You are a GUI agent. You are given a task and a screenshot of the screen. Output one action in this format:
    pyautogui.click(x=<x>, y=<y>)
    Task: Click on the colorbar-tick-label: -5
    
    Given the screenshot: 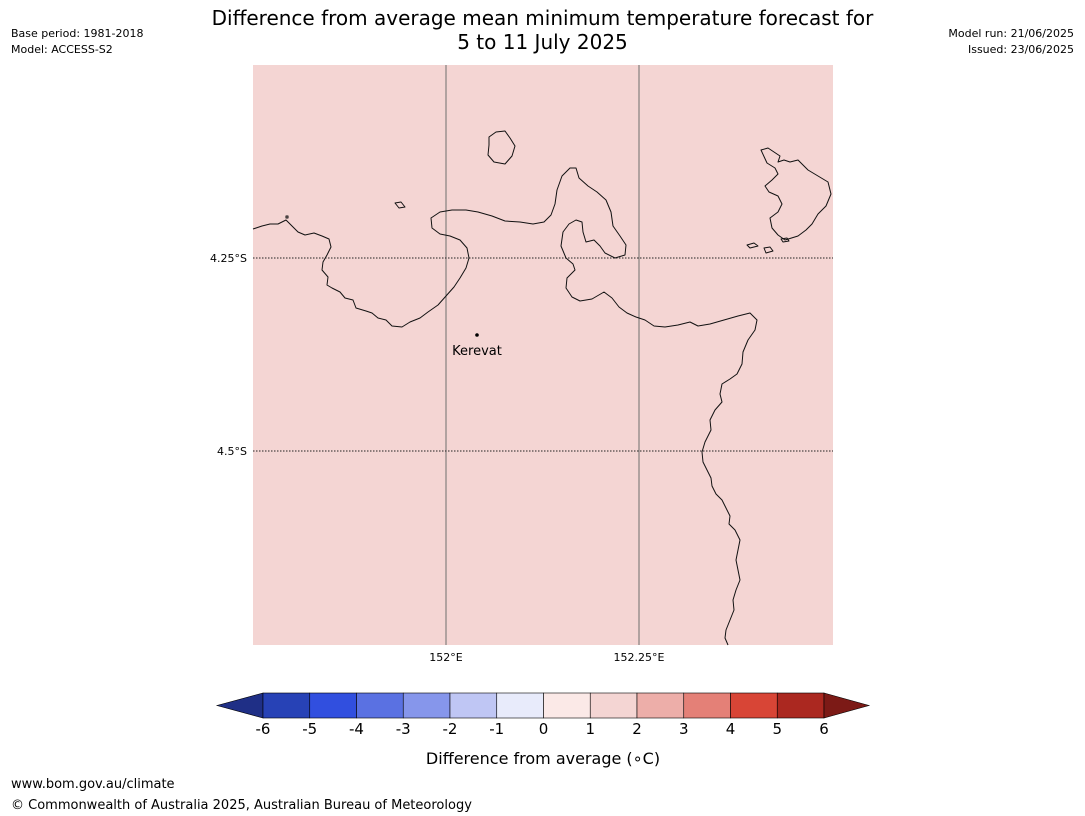 What is the action you would take?
    pyautogui.click(x=309, y=729)
    